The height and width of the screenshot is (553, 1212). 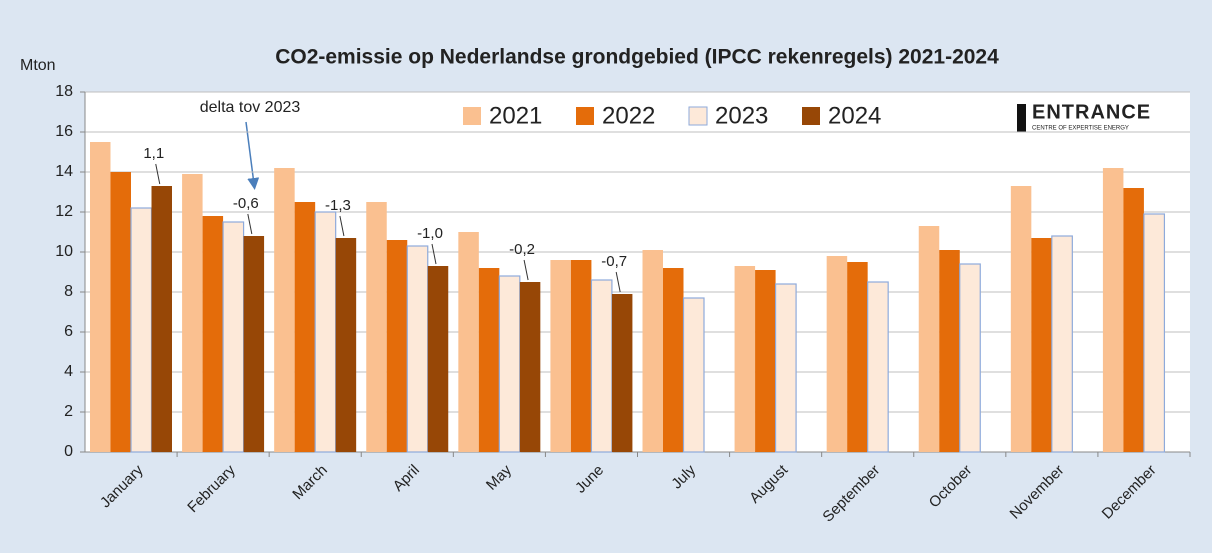 What do you see at coordinates (68, 291) in the screenshot?
I see `y-tick-label: 8` at bounding box center [68, 291].